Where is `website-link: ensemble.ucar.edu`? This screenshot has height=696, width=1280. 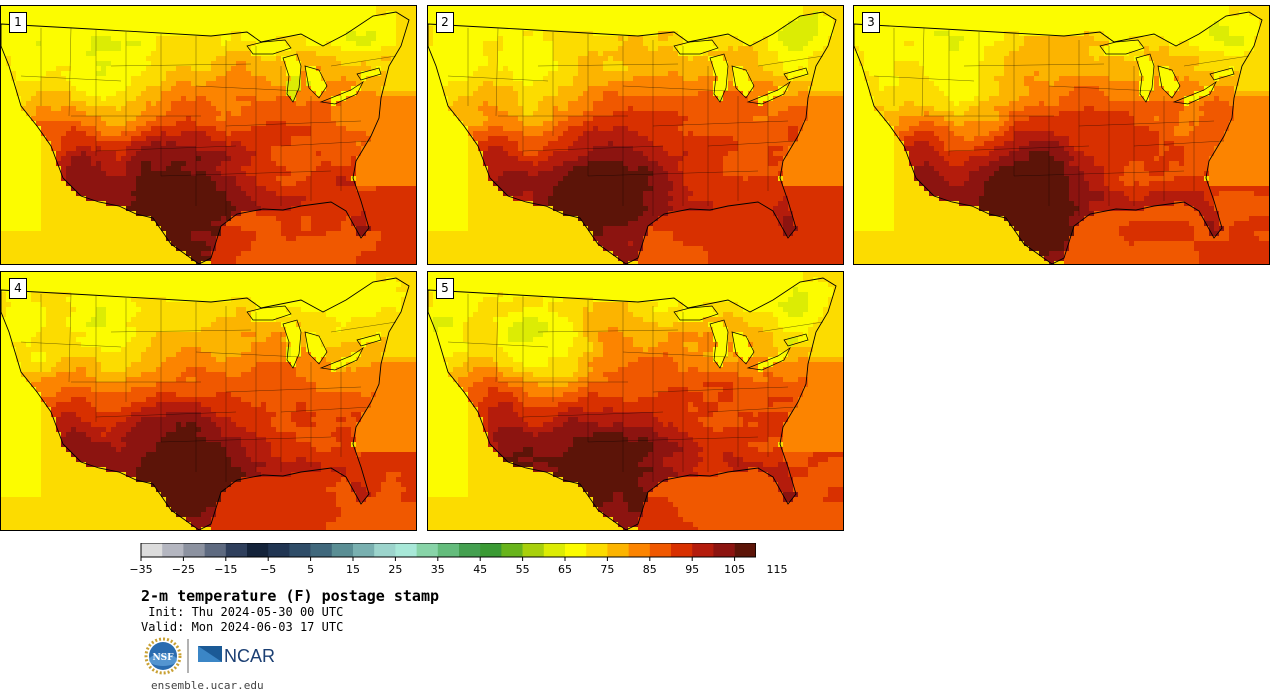 website-link: ensemble.ucar.edu is located at coordinates (207, 685).